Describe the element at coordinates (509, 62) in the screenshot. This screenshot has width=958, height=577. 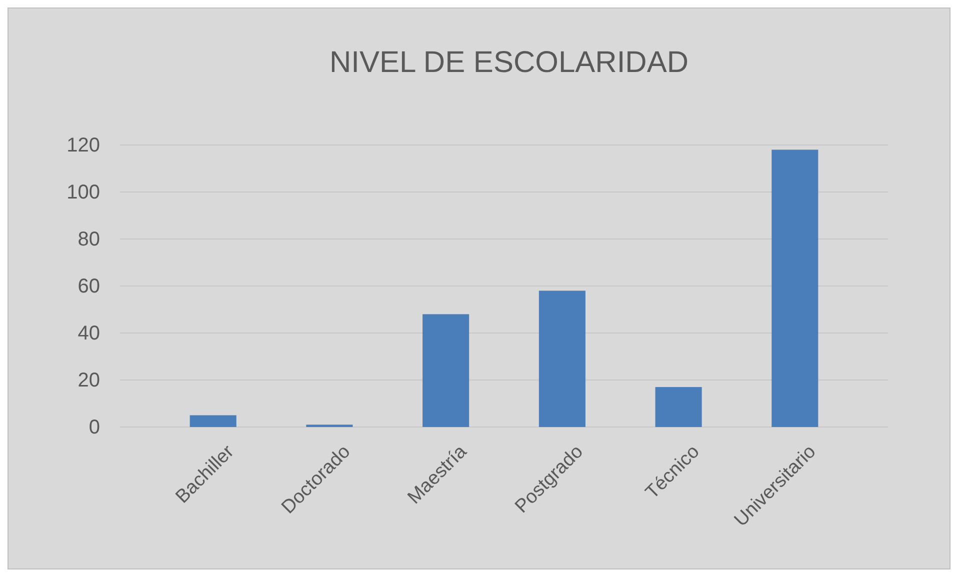
I see `chart-title: NIVEL DE ESCOLARIDAD` at that location.